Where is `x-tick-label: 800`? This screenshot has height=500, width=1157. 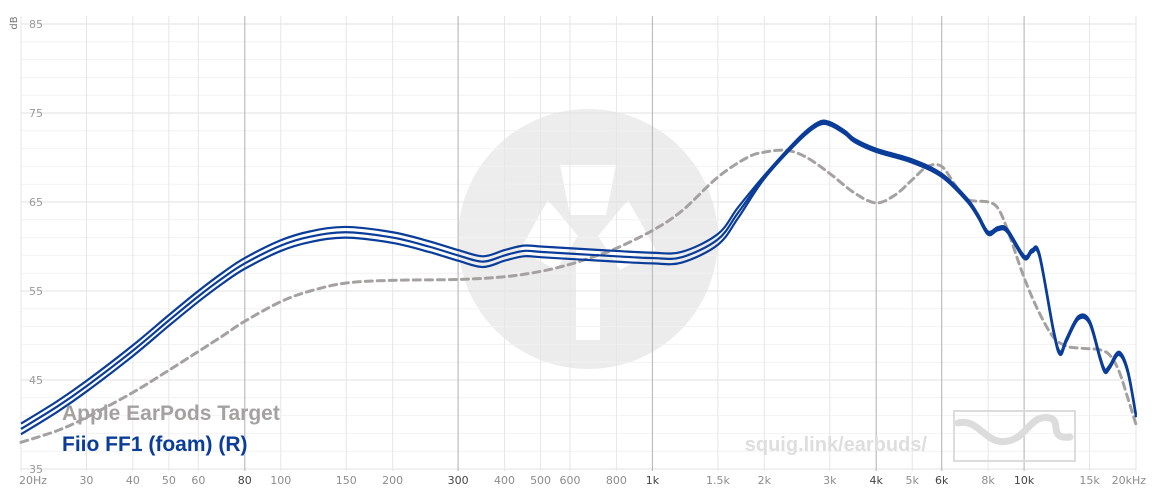
x-tick-label: 800 is located at coordinates (616, 480).